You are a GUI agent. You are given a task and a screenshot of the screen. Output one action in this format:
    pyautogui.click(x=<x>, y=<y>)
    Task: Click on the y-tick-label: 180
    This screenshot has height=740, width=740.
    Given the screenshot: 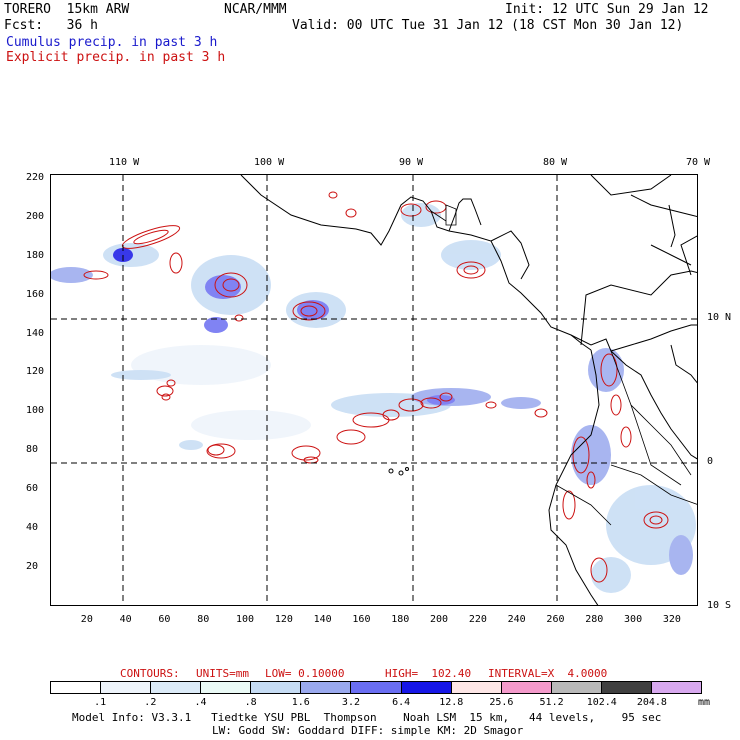 What is the action you would take?
    pyautogui.click(x=35, y=255)
    